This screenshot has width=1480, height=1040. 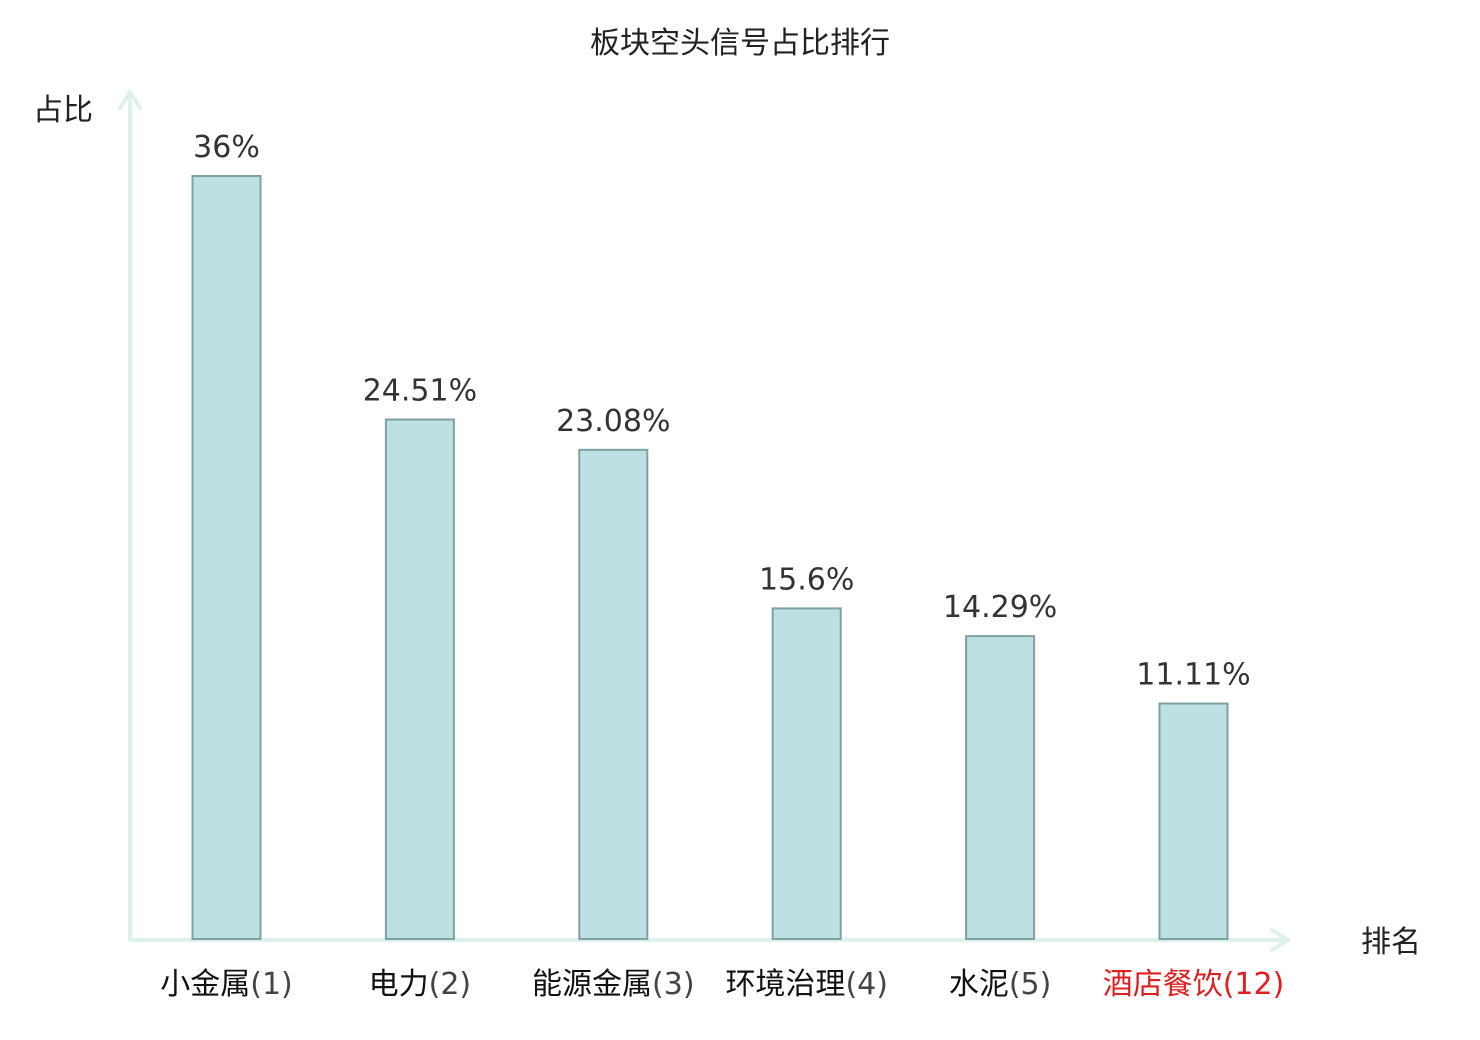 I want to click on x-tick-name: 水泥, so click(x=979, y=984).